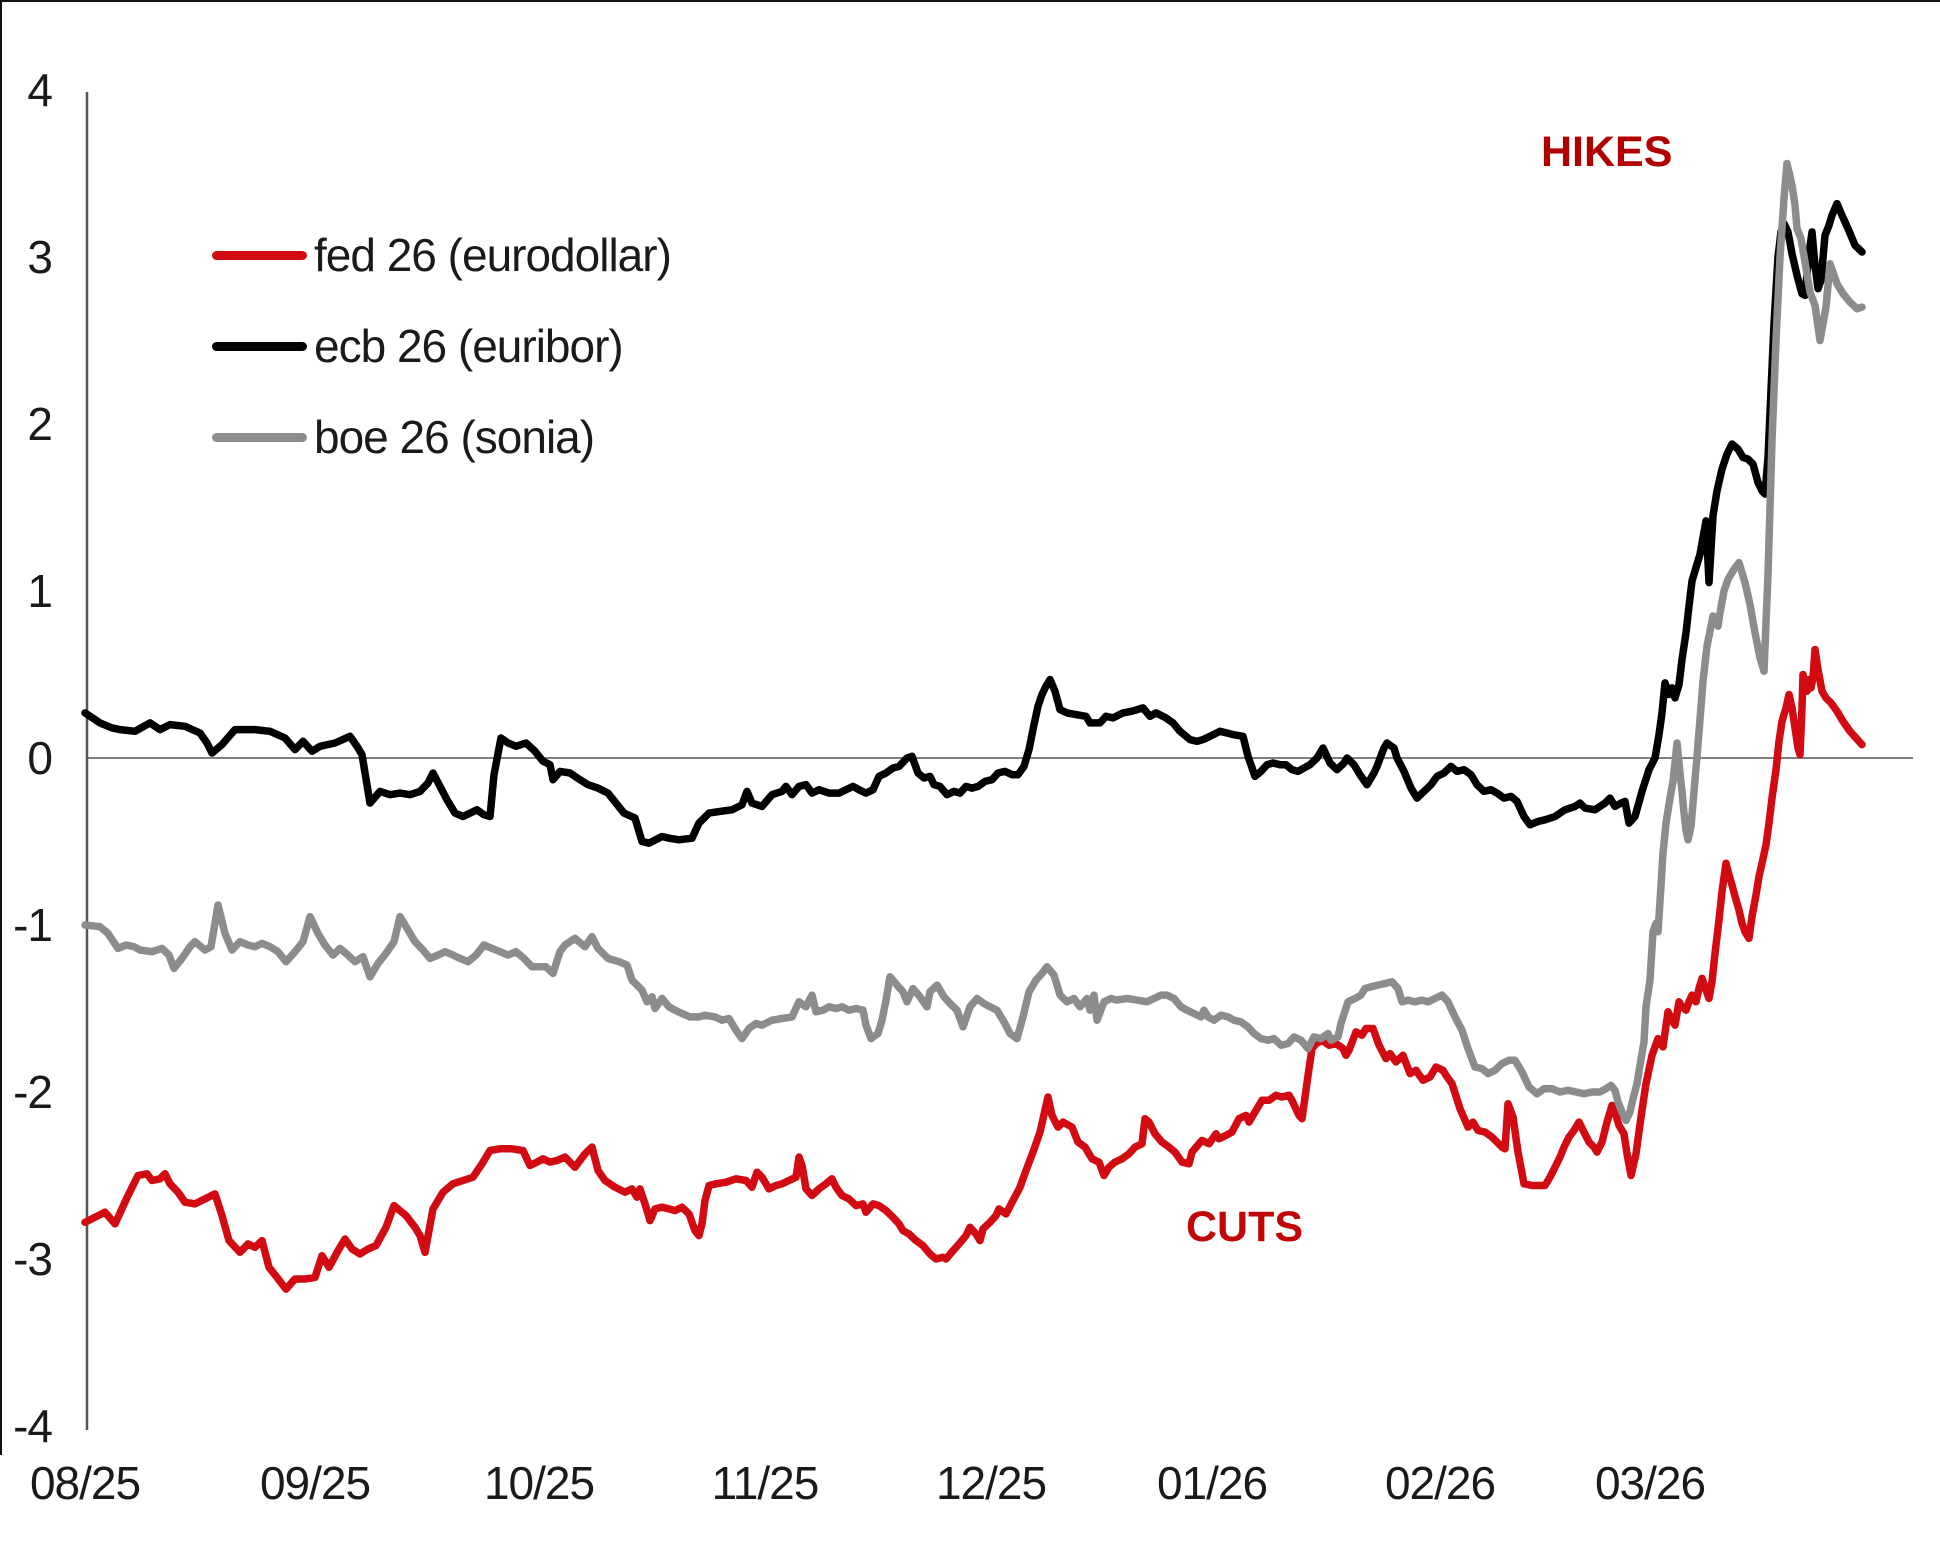 Image resolution: width=1940 pixels, height=1559 pixels. Describe the element at coordinates (259, 437) in the screenshot. I see `boe-line-swatch` at that location.